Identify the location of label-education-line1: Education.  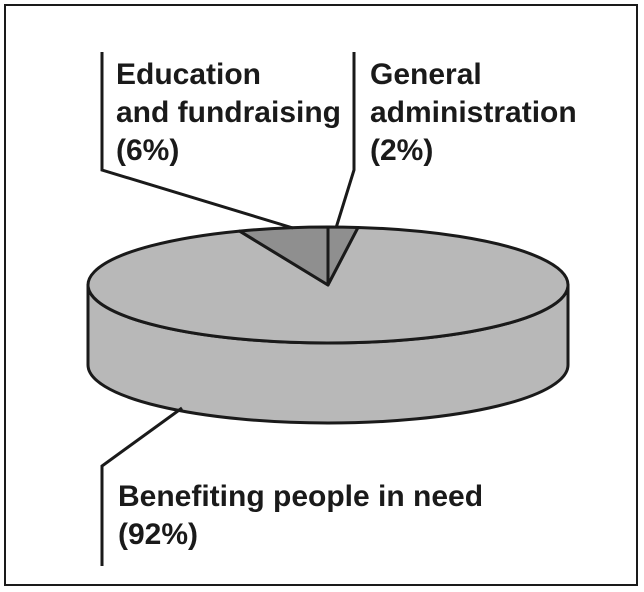
(189, 74).